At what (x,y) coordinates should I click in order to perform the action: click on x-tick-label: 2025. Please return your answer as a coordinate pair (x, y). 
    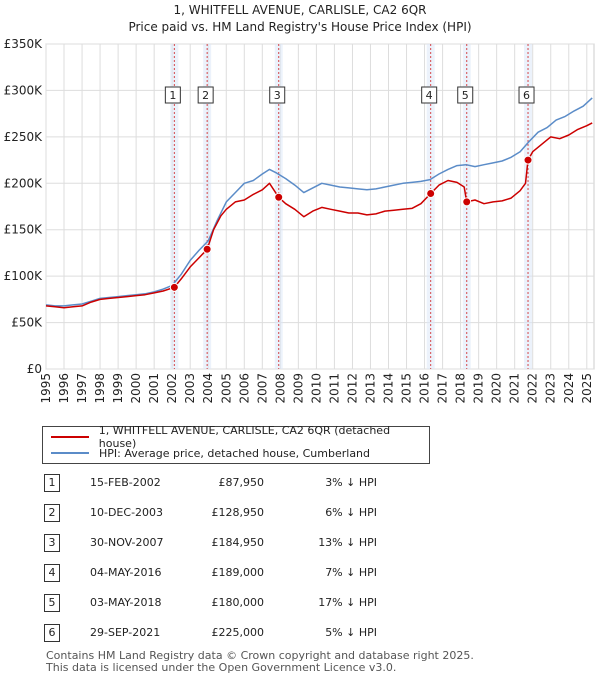
    Looking at the image, I should click on (587, 388).